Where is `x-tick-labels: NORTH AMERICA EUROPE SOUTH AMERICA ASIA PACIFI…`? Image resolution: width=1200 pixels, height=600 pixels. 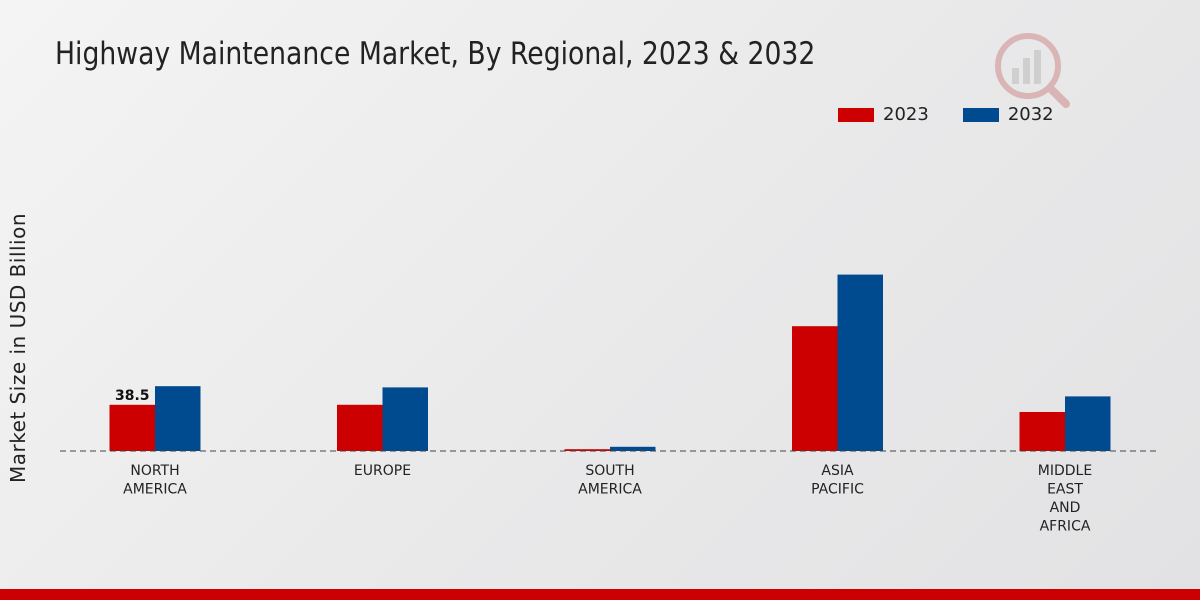 x-tick-labels: NORTH AMERICA EUROPE SOUTH AMERICA ASIA PACIFI… is located at coordinates (607, 499).